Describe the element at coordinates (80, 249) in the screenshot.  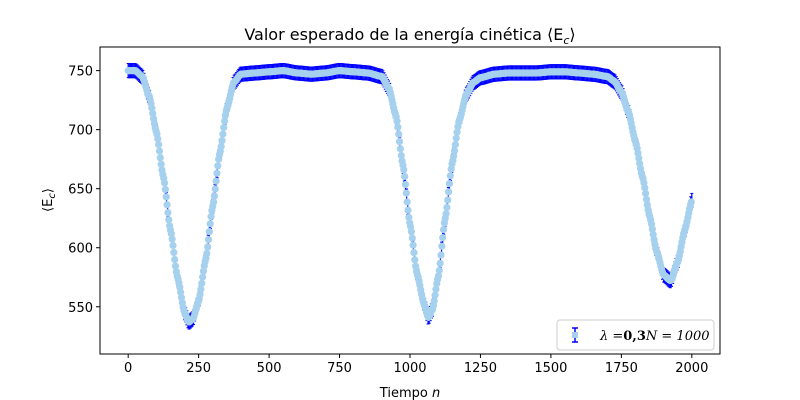
I see `y-tick-label: 600` at that location.